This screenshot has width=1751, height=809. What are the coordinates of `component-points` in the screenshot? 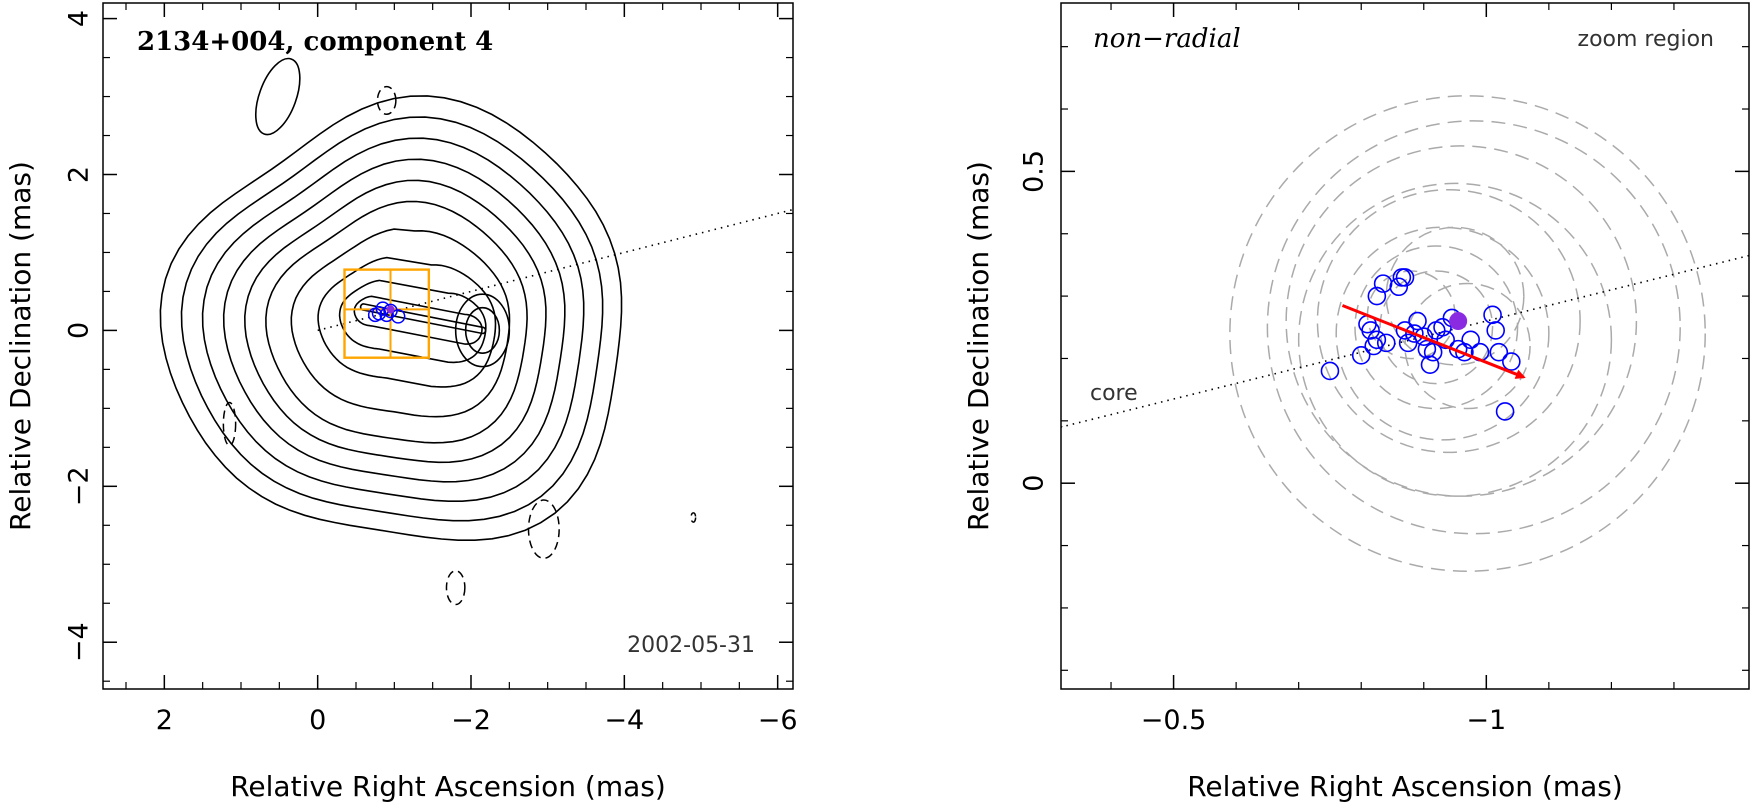 It's located at (386, 312).